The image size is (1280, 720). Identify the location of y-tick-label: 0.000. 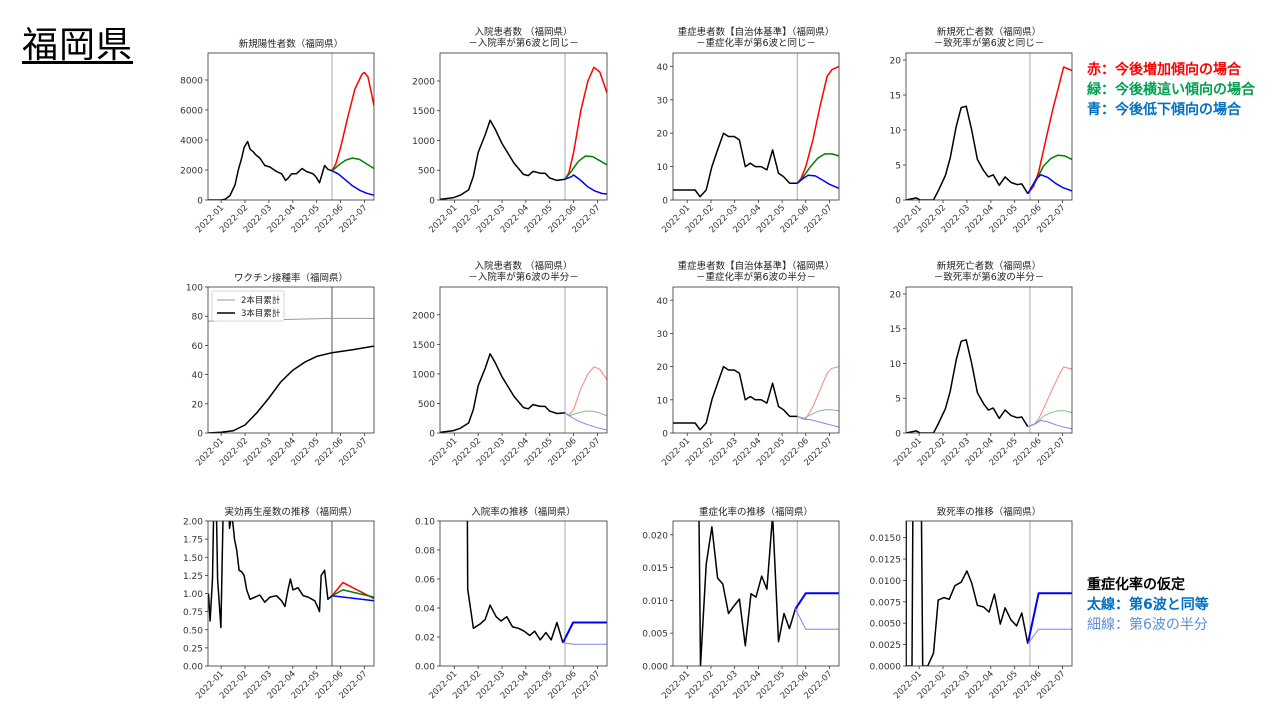
(655, 668).